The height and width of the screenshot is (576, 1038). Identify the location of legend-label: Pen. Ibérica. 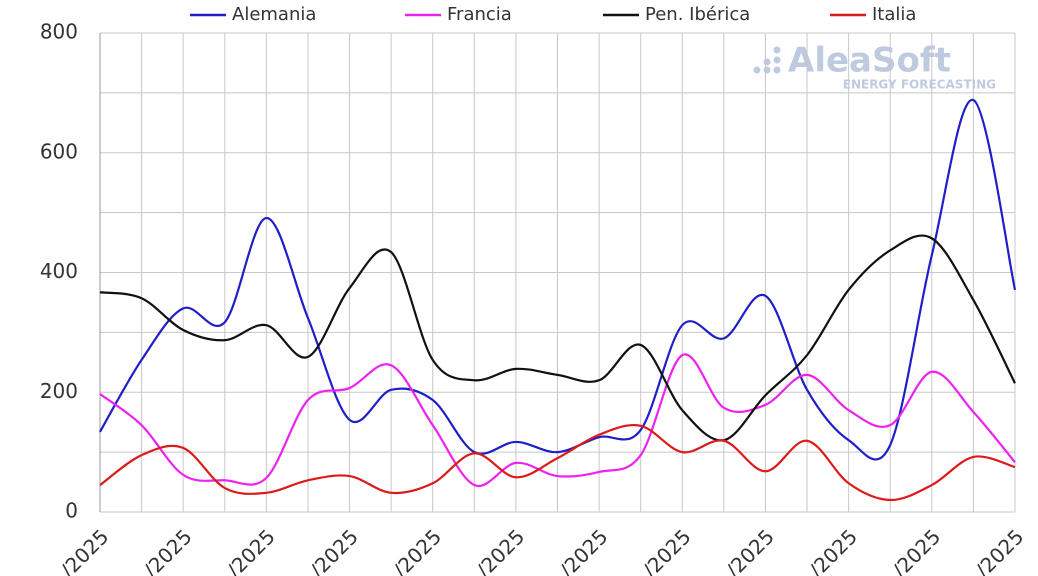
(697, 14).